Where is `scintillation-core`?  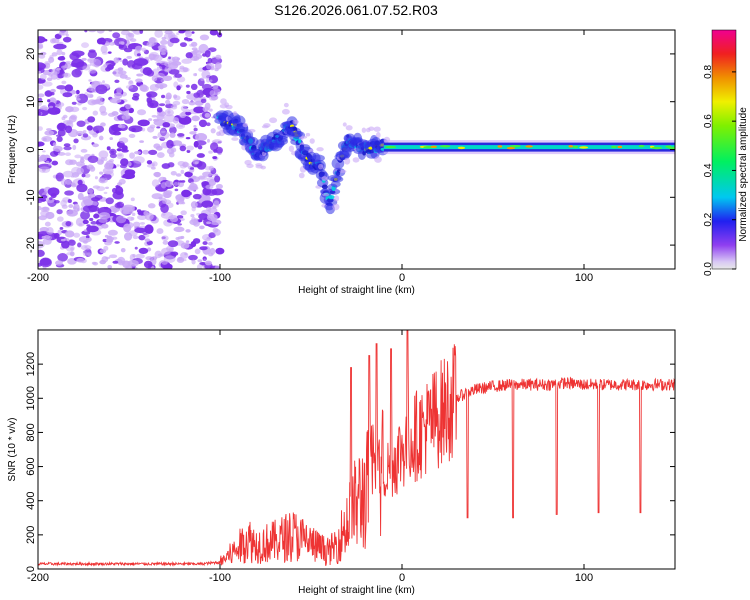 scintillation-core is located at coordinates (331, 197).